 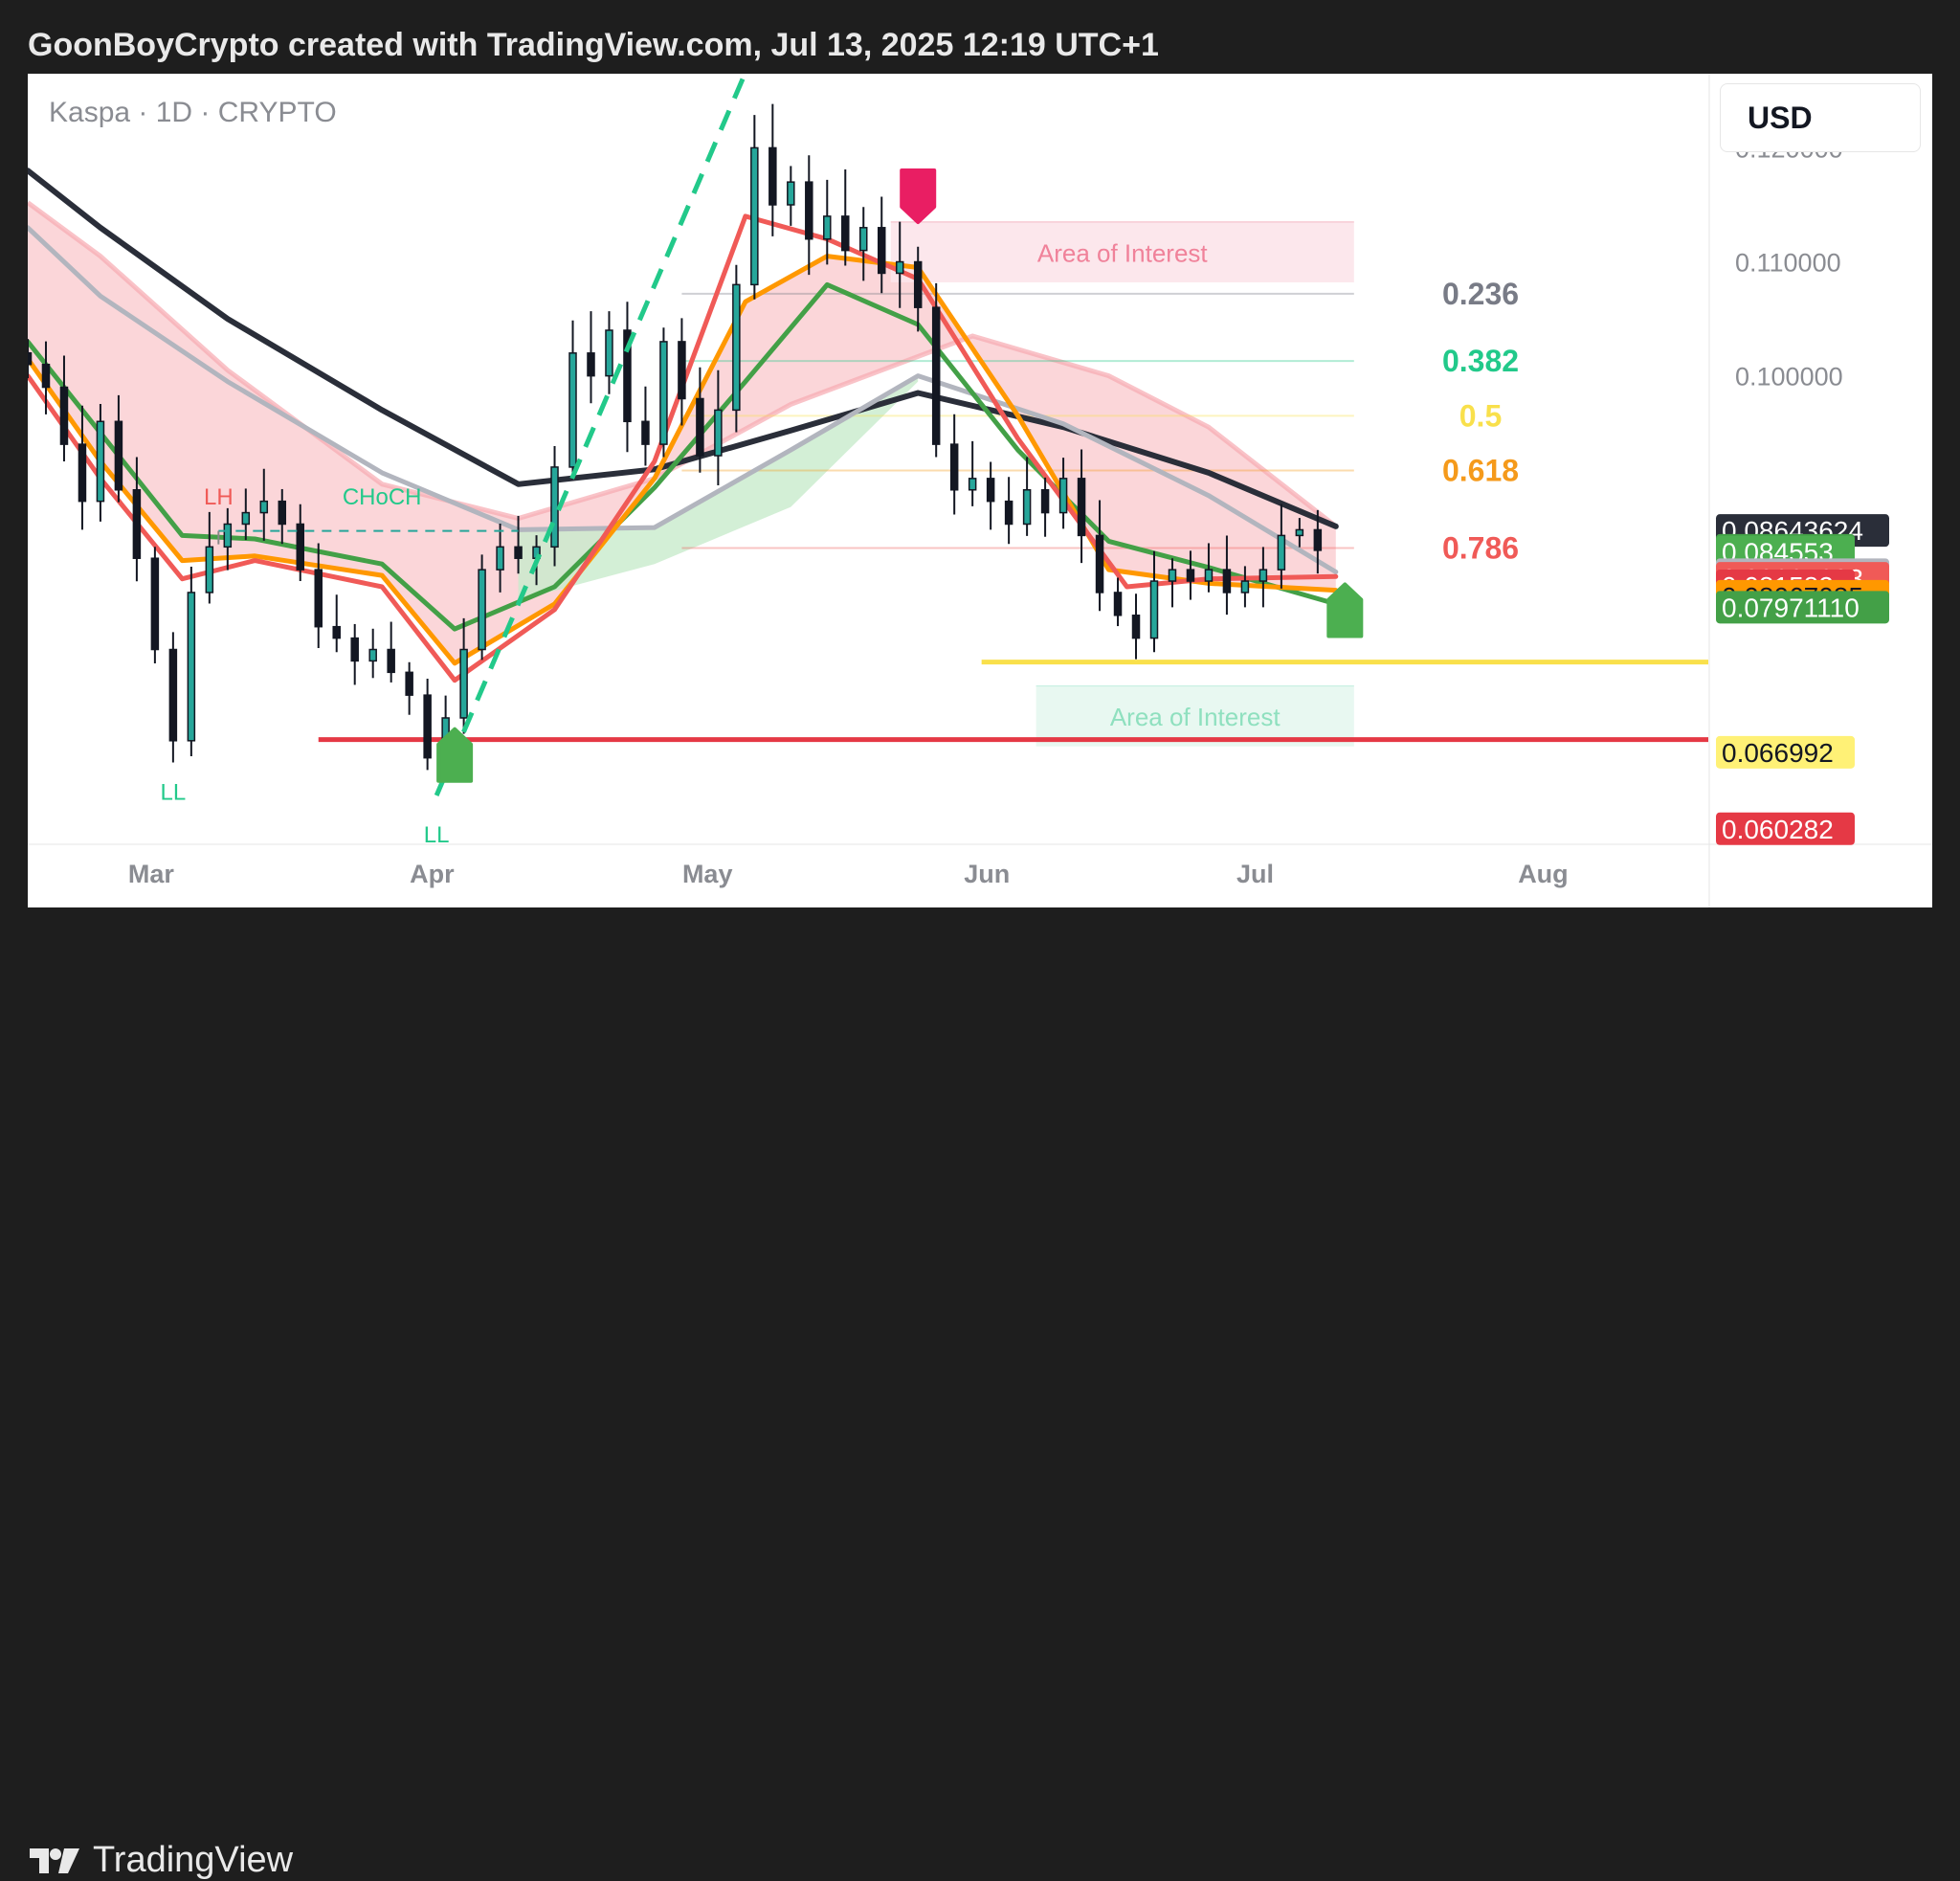 I want to click on fib-label-3: 0.5, so click(x=1481, y=415).